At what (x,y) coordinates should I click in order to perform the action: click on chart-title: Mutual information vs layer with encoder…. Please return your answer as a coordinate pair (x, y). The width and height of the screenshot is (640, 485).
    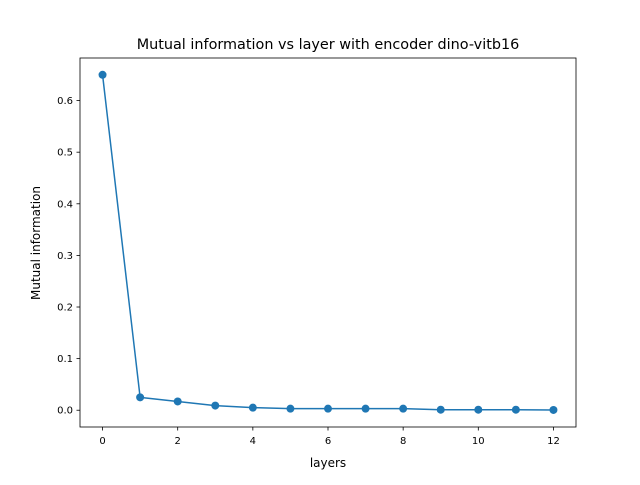
    Looking at the image, I should click on (328, 45).